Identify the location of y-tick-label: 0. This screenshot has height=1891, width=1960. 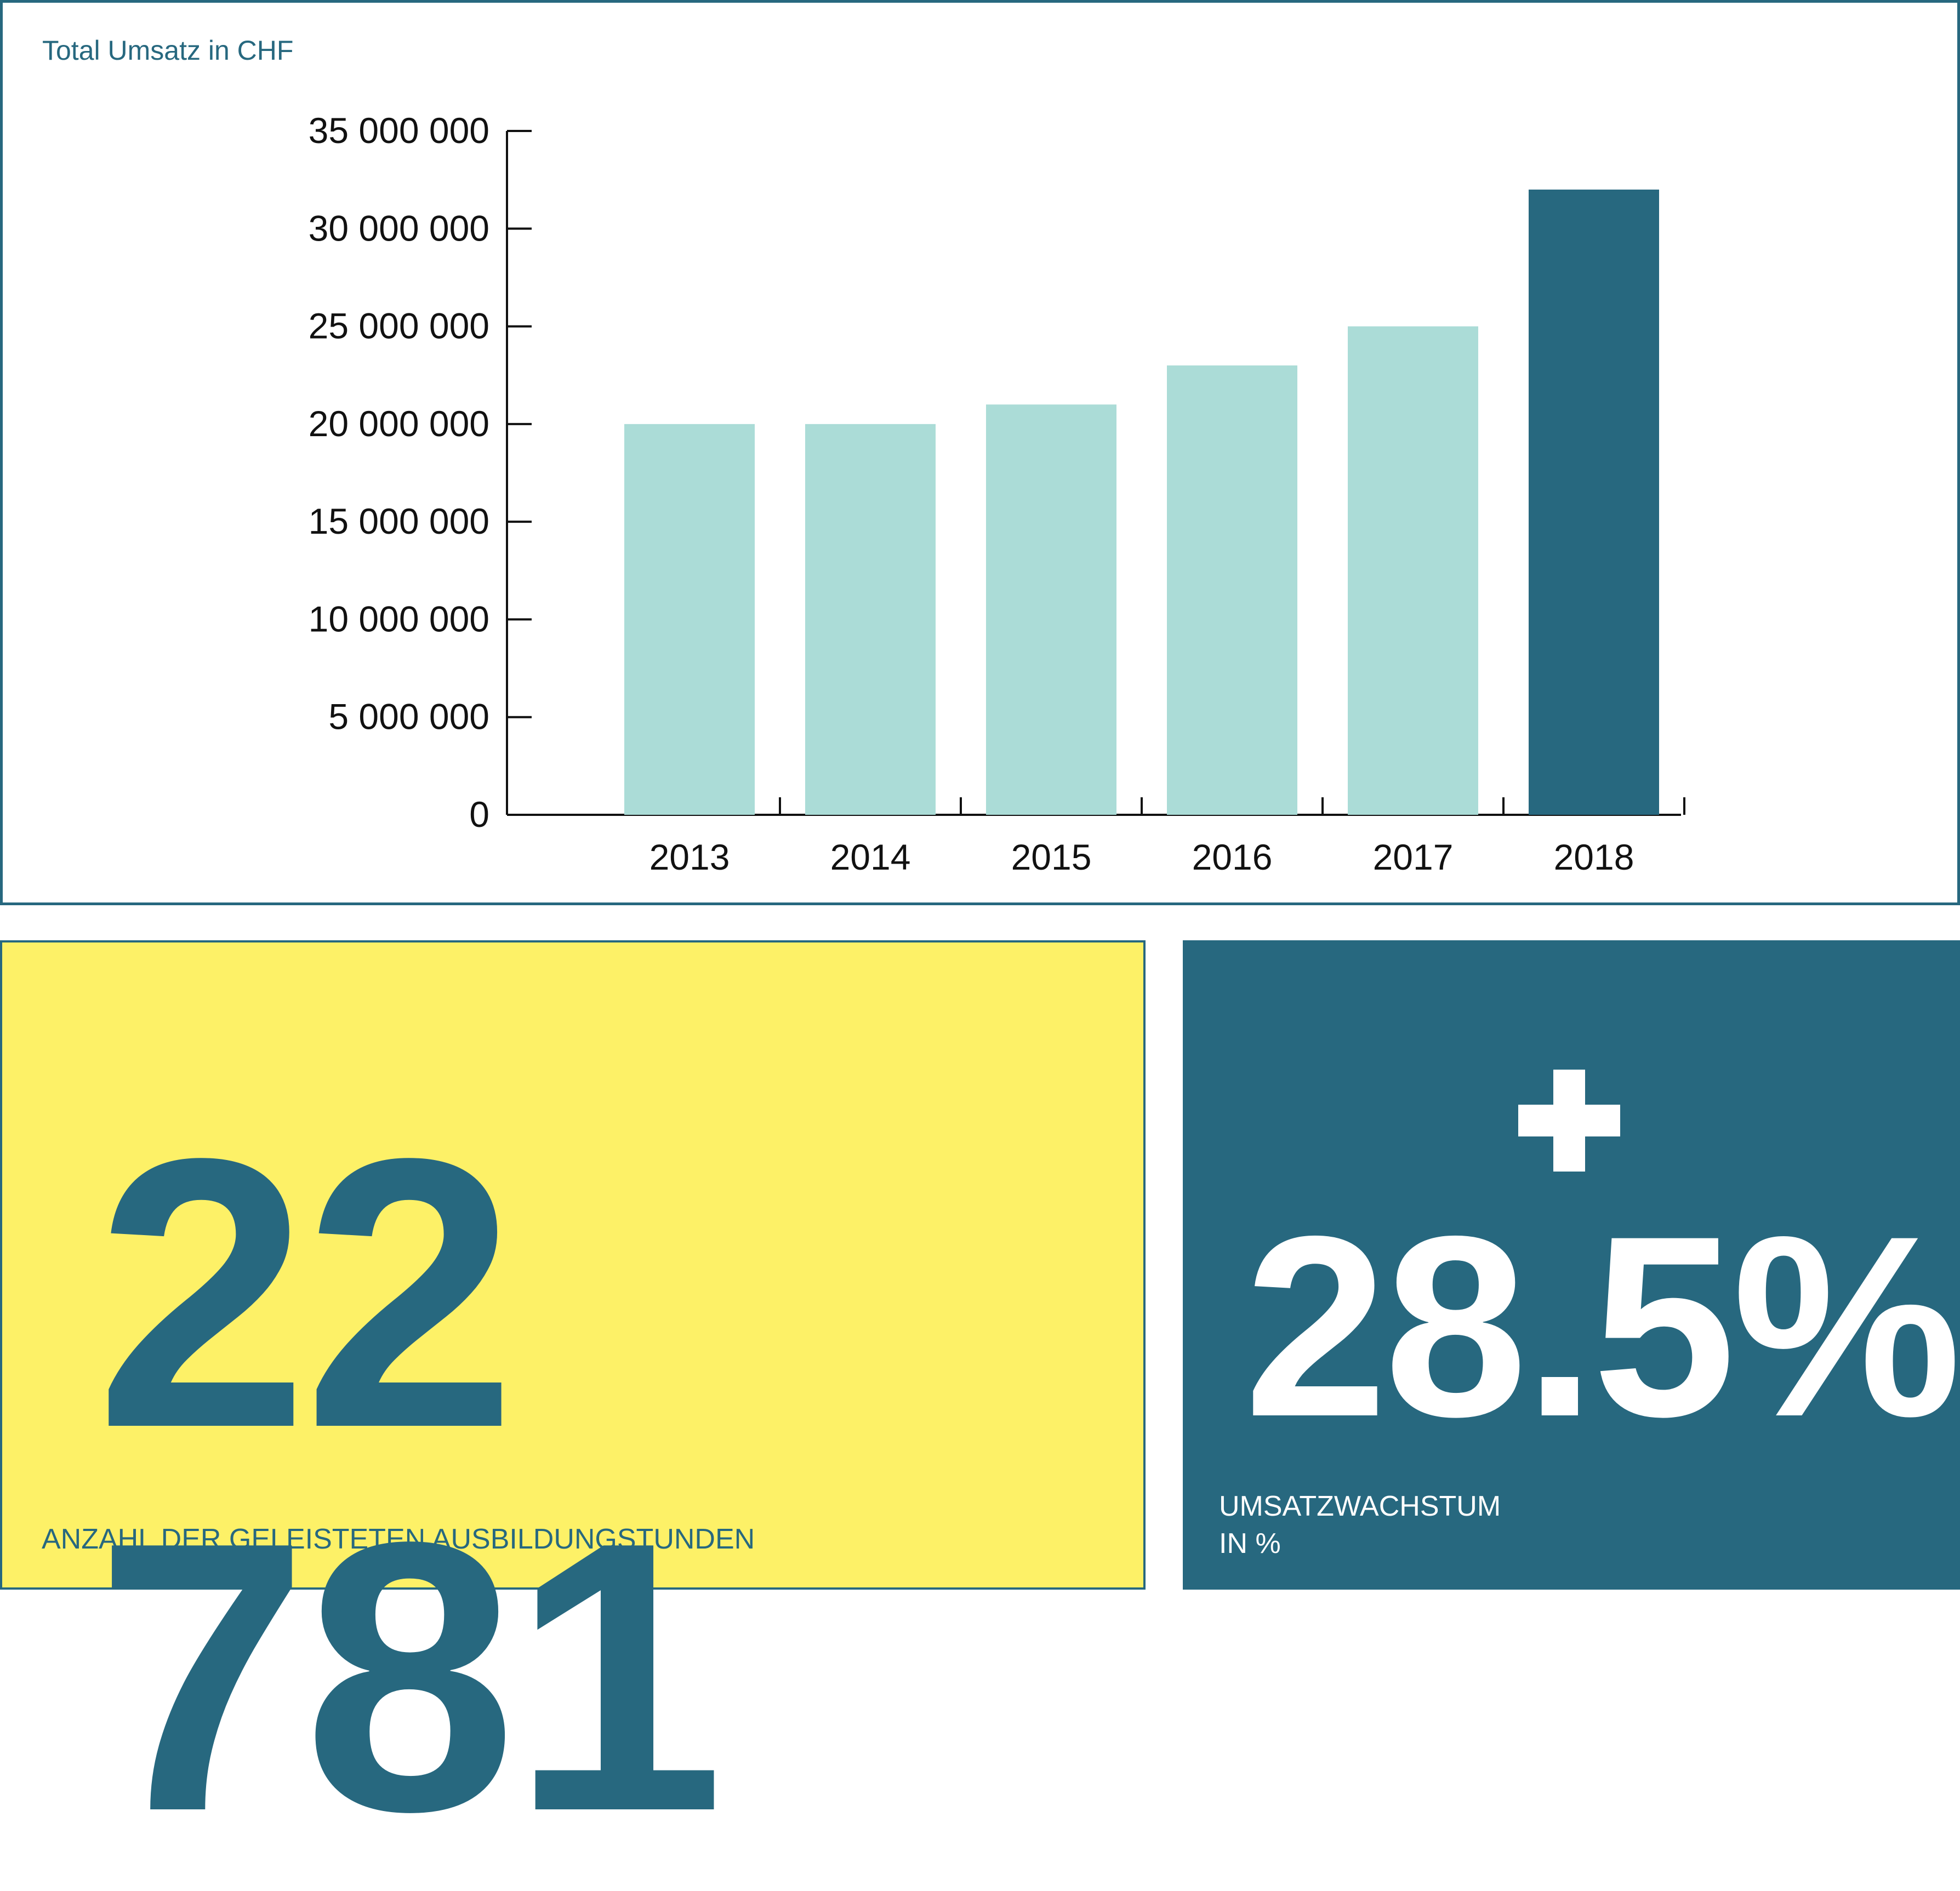
(479, 814).